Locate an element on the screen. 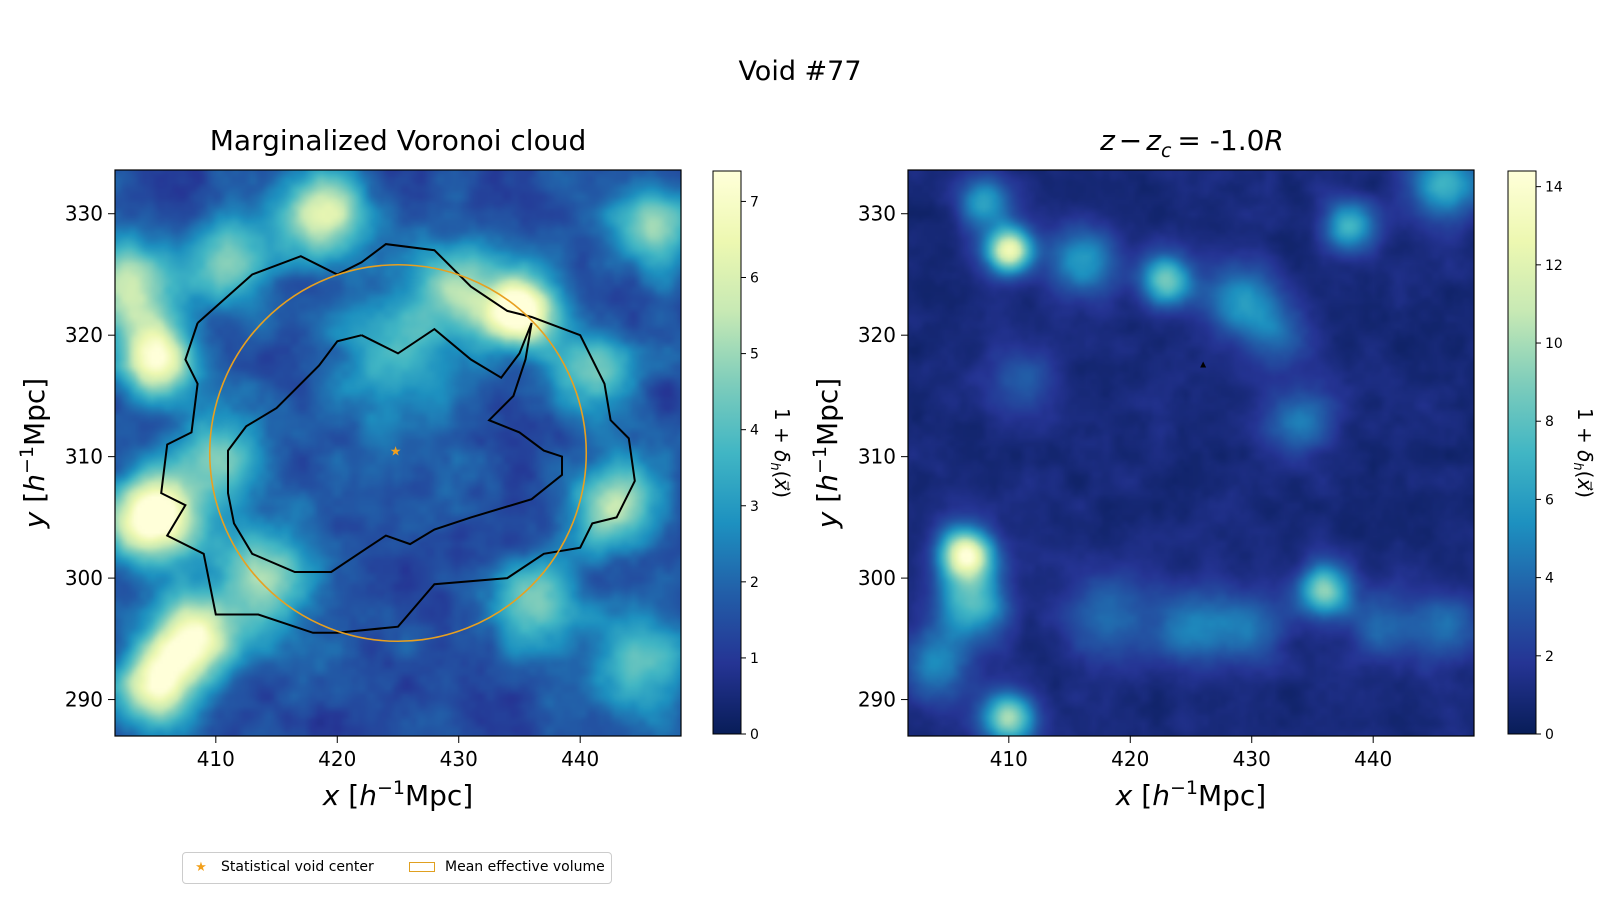 The width and height of the screenshot is (1600, 900). right-center-marker is located at coordinates (1203, 364).